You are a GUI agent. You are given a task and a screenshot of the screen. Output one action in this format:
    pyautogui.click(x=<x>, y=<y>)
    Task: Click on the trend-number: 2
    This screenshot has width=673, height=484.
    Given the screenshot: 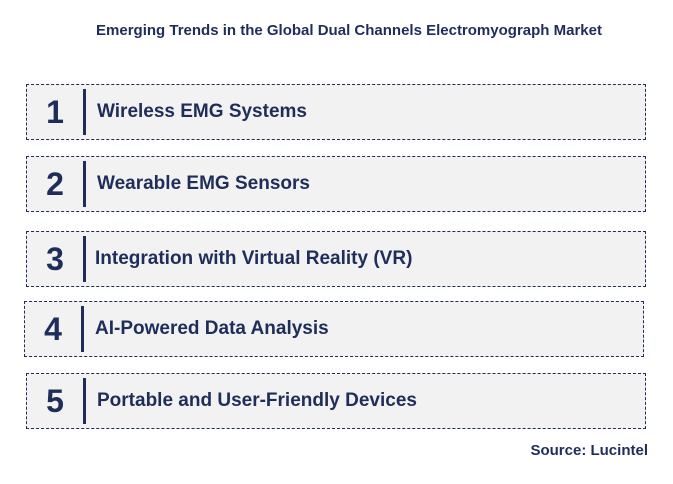 What is the action you would take?
    pyautogui.click(x=55, y=183)
    